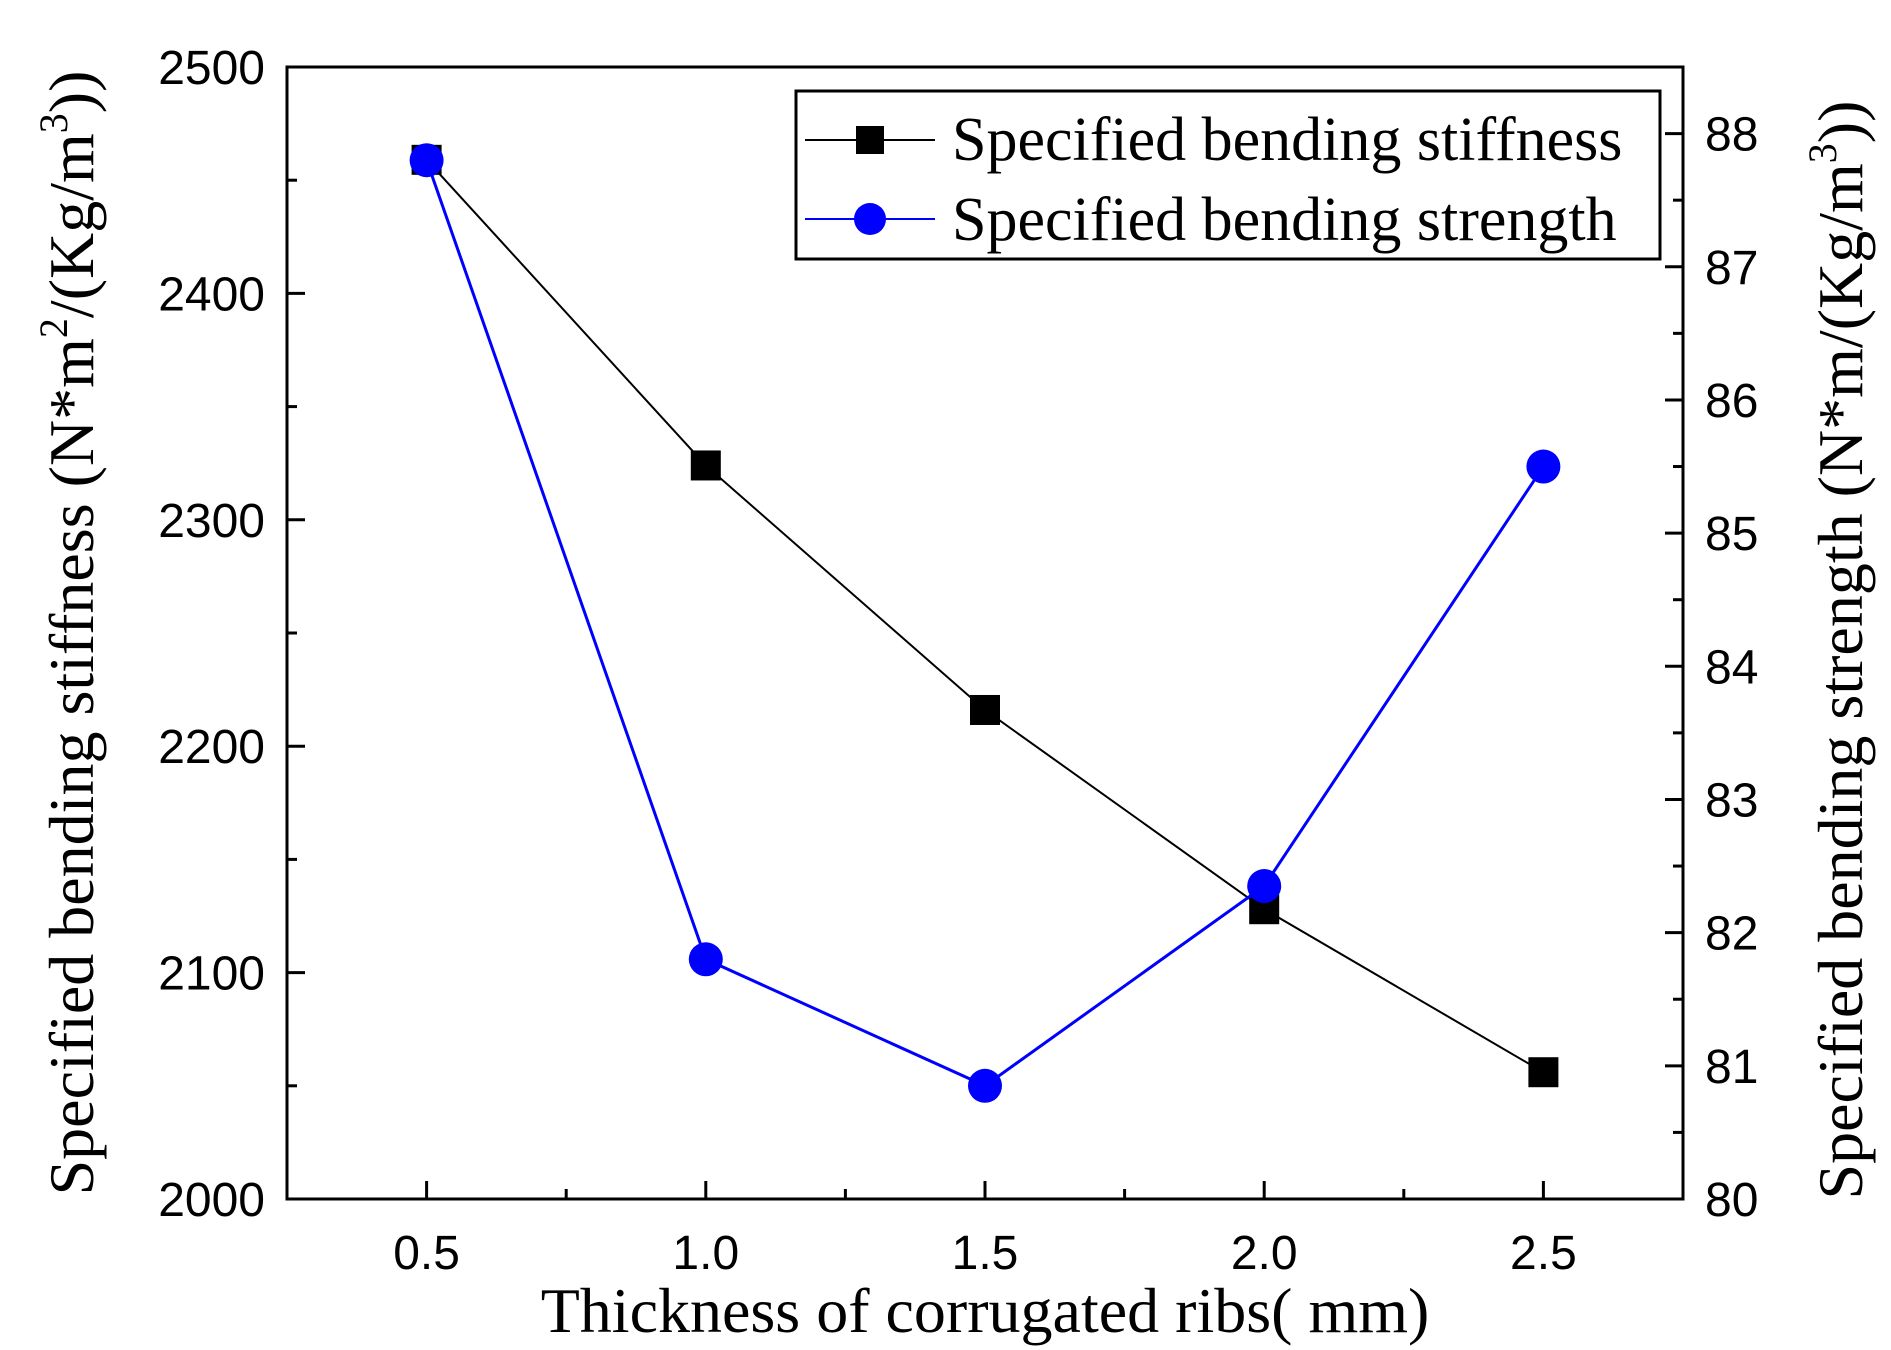  I want to click on left-y-tick-label: 2100, so click(211, 974).